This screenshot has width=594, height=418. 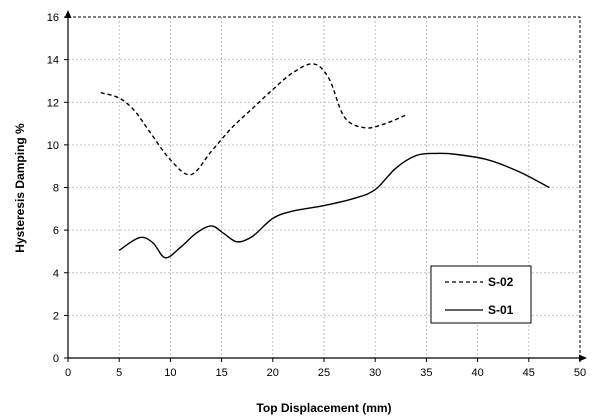 What do you see at coordinates (56, 189) in the screenshot?
I see `y-tick-label: 8` at bounding box center [56, 189].